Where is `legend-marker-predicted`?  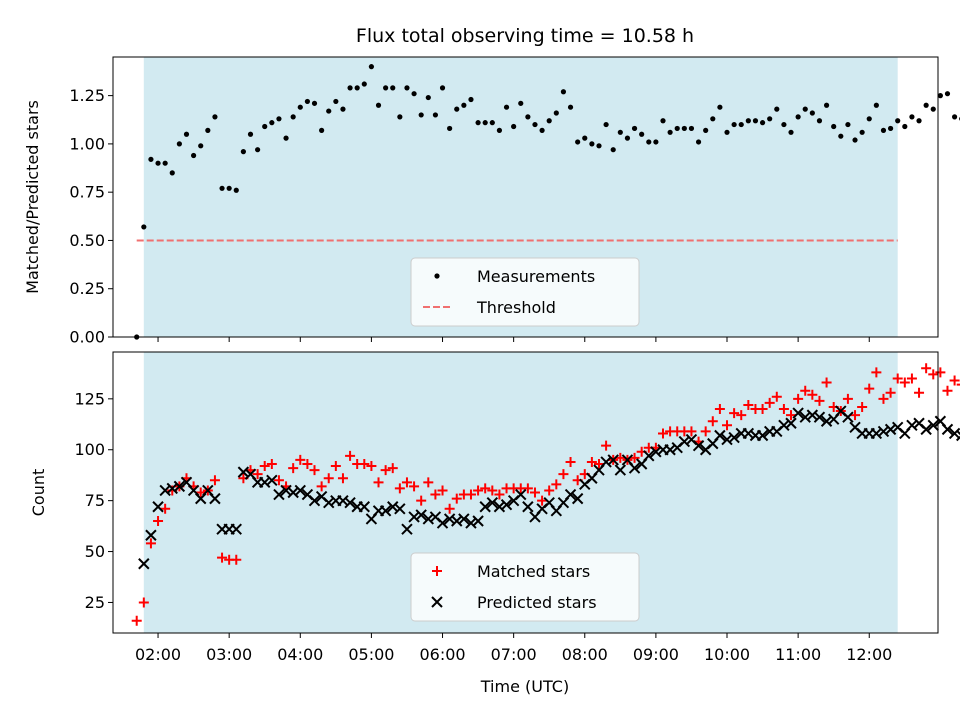
legend-marker-predicted is located at coordinates (437, 602).